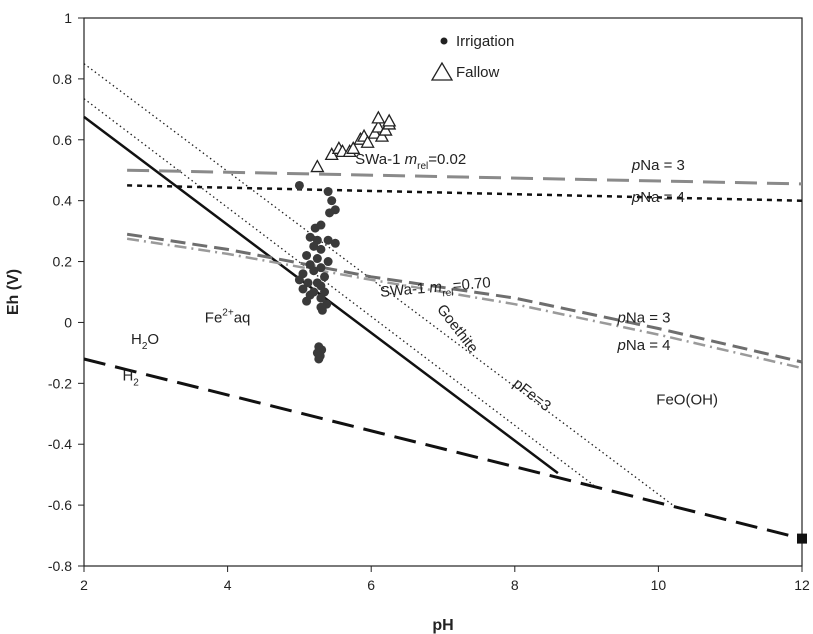 Image resolution: width=813 pixels, height=634 pixels. What do you see at coordinates (410, 161) in the screenshot?
I see `swa1-002-label: SWa-1 mrel=0.02` at bounding box center [410, 161].